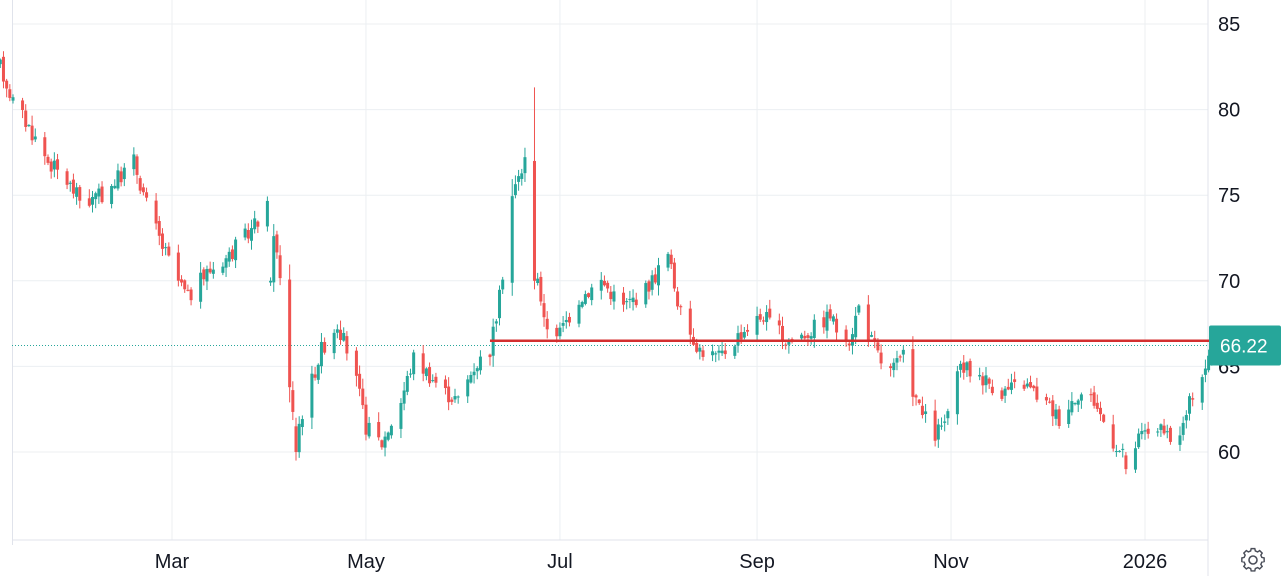 The width and height of the screenshot is (1281, 580). What do you see at coordinates (661, 562) in the screenshot?
I see `time-axis: Mar May Jul Sep Nov 2026` at bounding box center [661, 562].